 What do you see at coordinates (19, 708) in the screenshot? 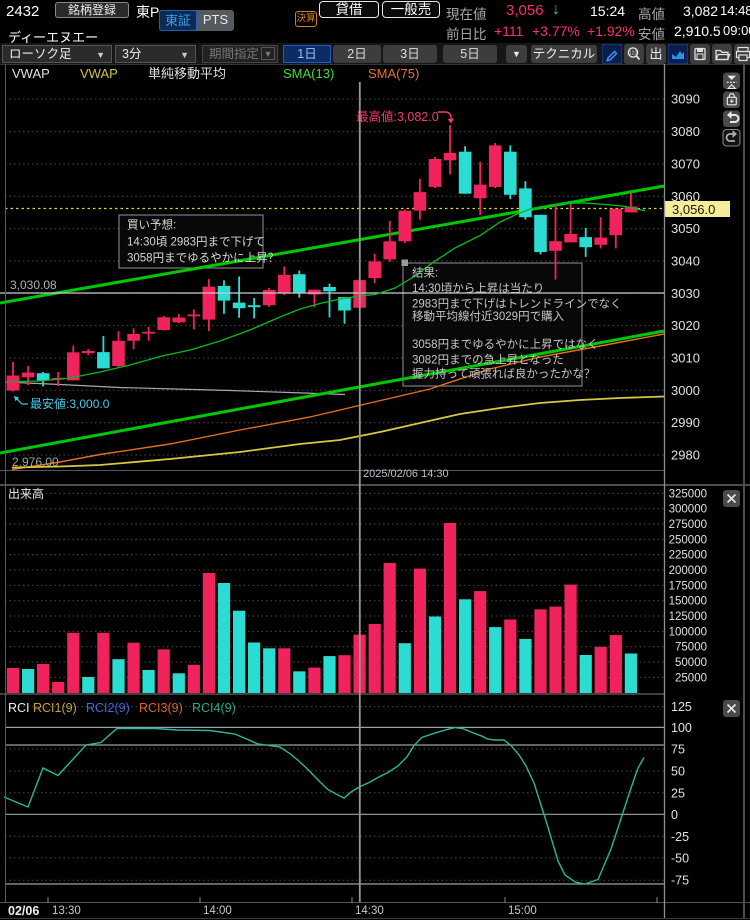
I see `svg-text: RCI` at bounding box center [19, 708].